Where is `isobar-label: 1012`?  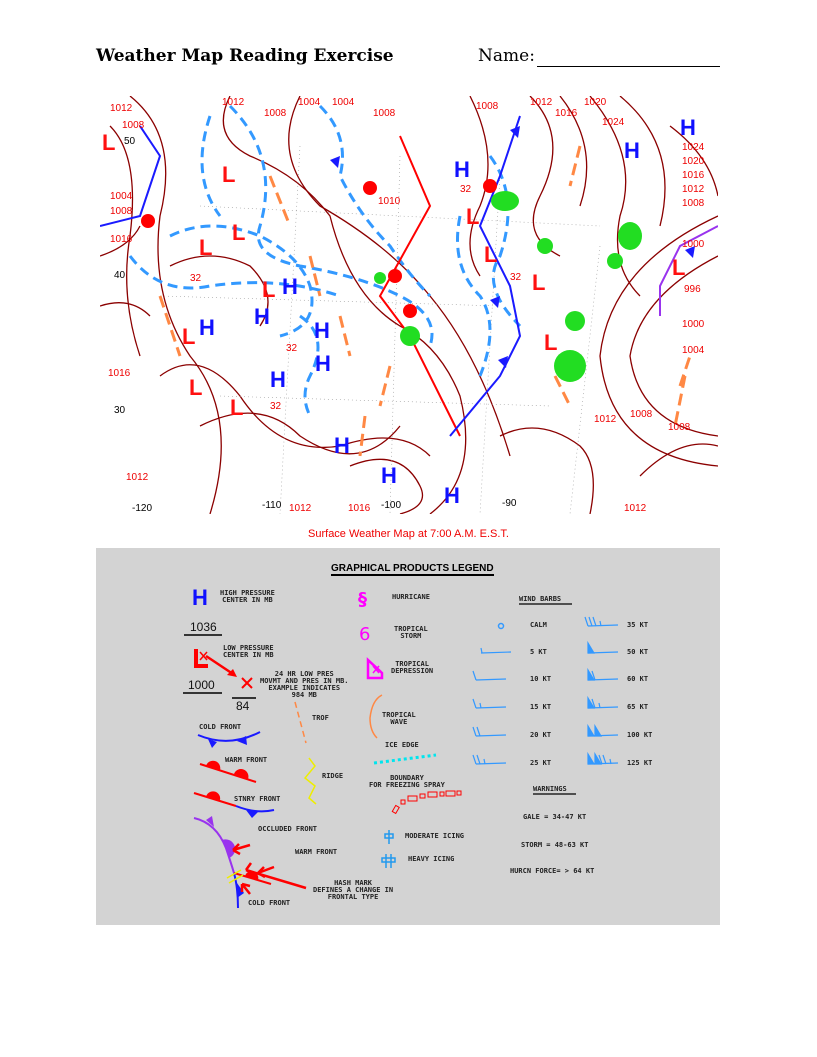 isobar-label: 1012 is located at coordinates (693, 189).